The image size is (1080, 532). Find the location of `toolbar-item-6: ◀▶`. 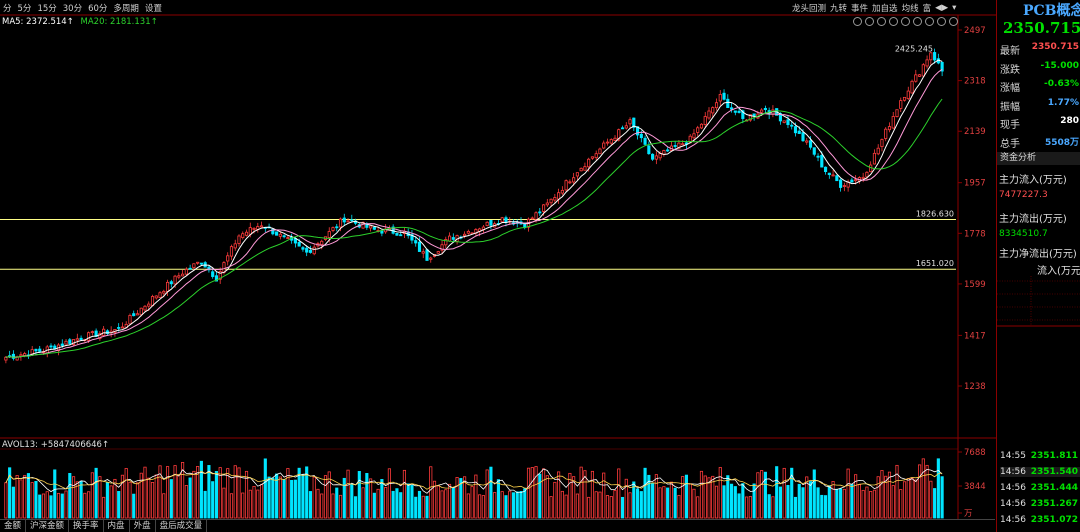

toolbar-item-6: ◀▶ is located at coordinates (942, 7).